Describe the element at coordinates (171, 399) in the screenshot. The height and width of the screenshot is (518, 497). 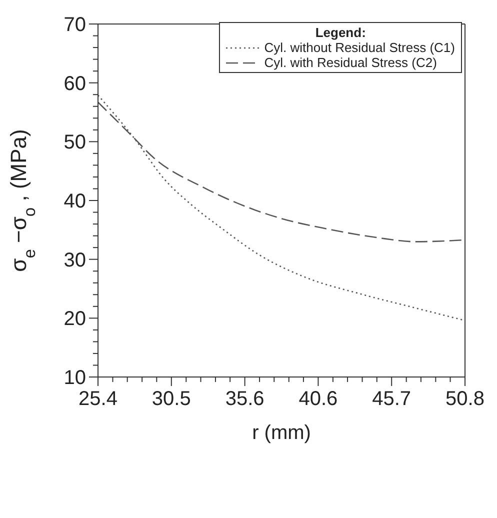
I see `x-tick-label: 30.5` at that location.